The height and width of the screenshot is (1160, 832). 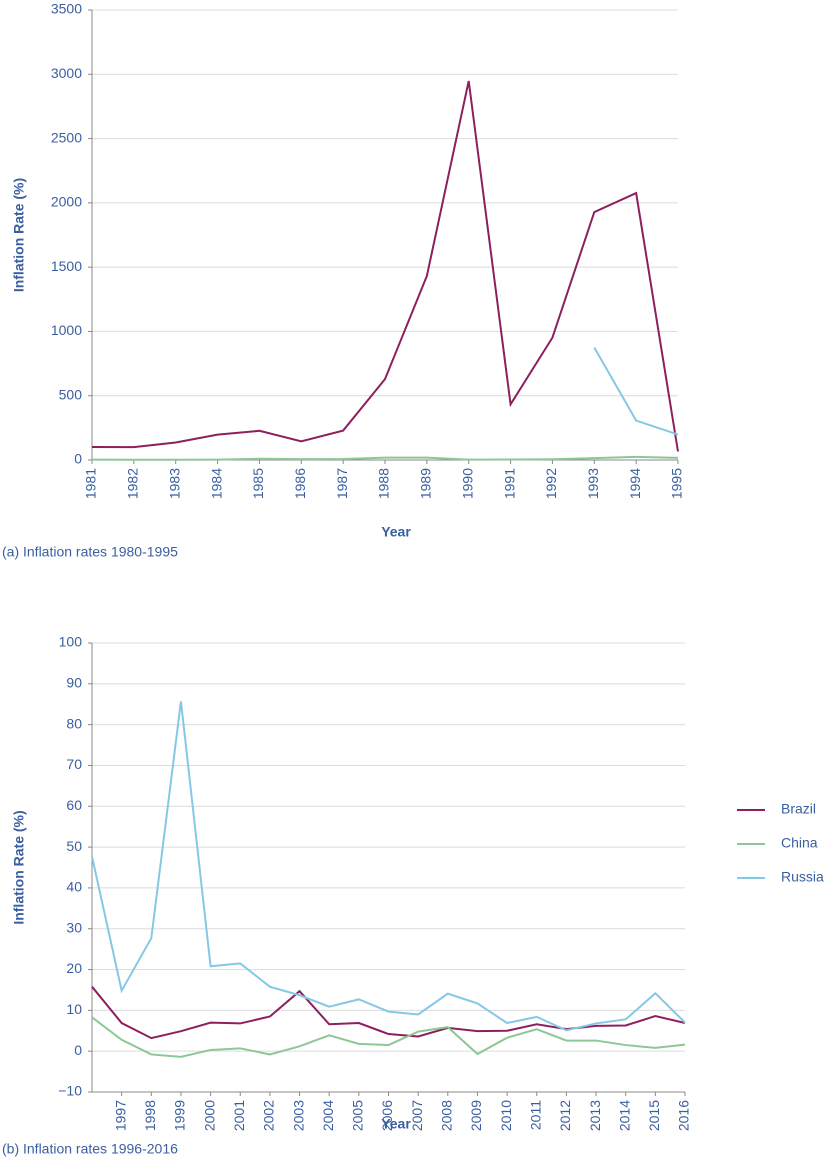 I want to click on x-tick-label: 1994, so click(x=635, y=483).